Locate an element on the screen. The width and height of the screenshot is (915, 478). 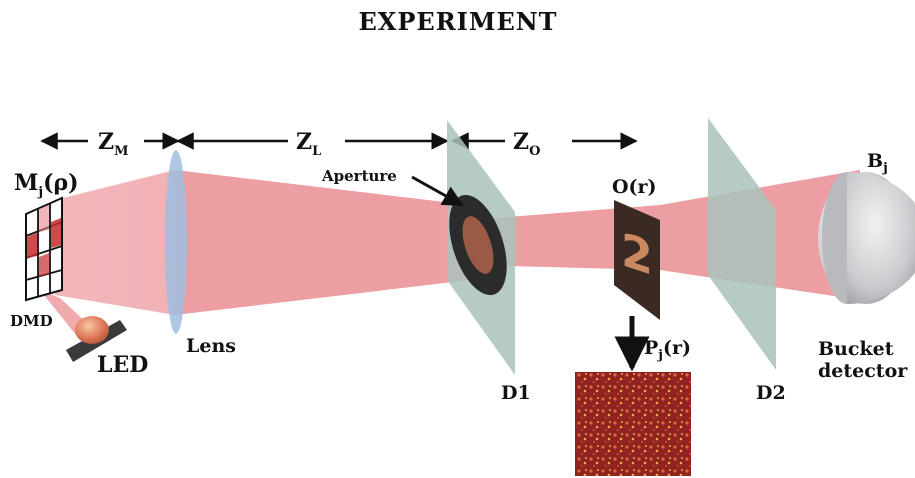
svg-text: 2 is located at coordinates (637, 255).